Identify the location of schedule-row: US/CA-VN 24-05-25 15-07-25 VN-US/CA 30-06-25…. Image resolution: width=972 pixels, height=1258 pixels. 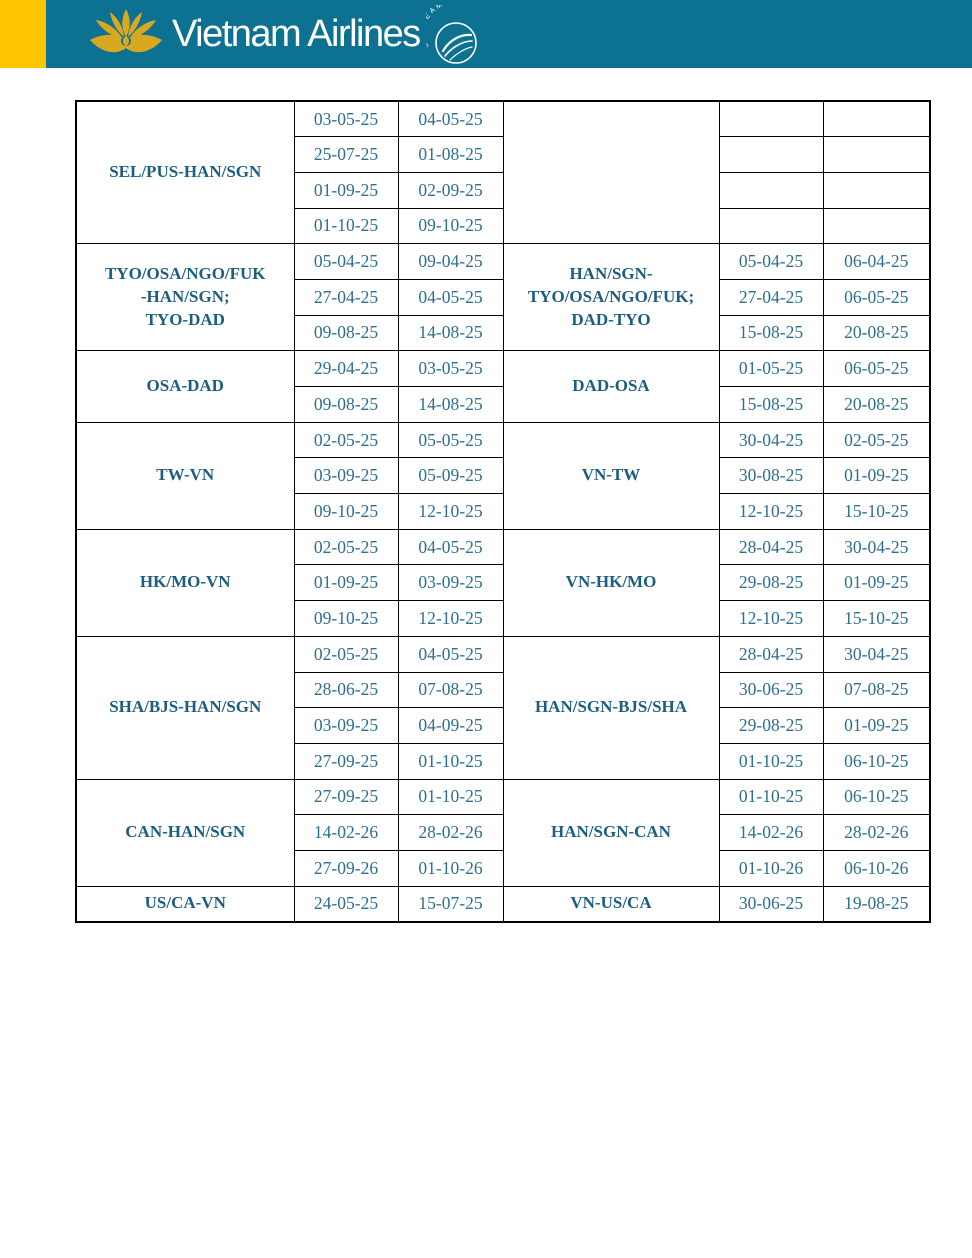
(503, 904).